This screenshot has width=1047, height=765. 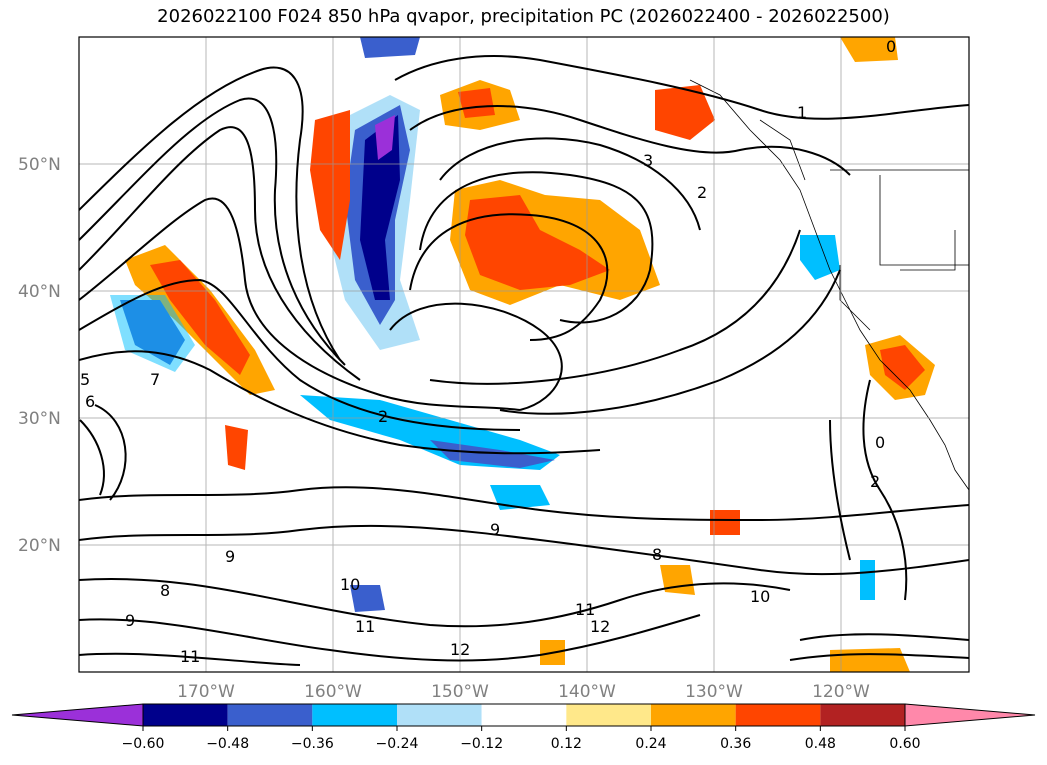 I want to click on lat-tick-label: 20°N, so click(x=39, y=546).